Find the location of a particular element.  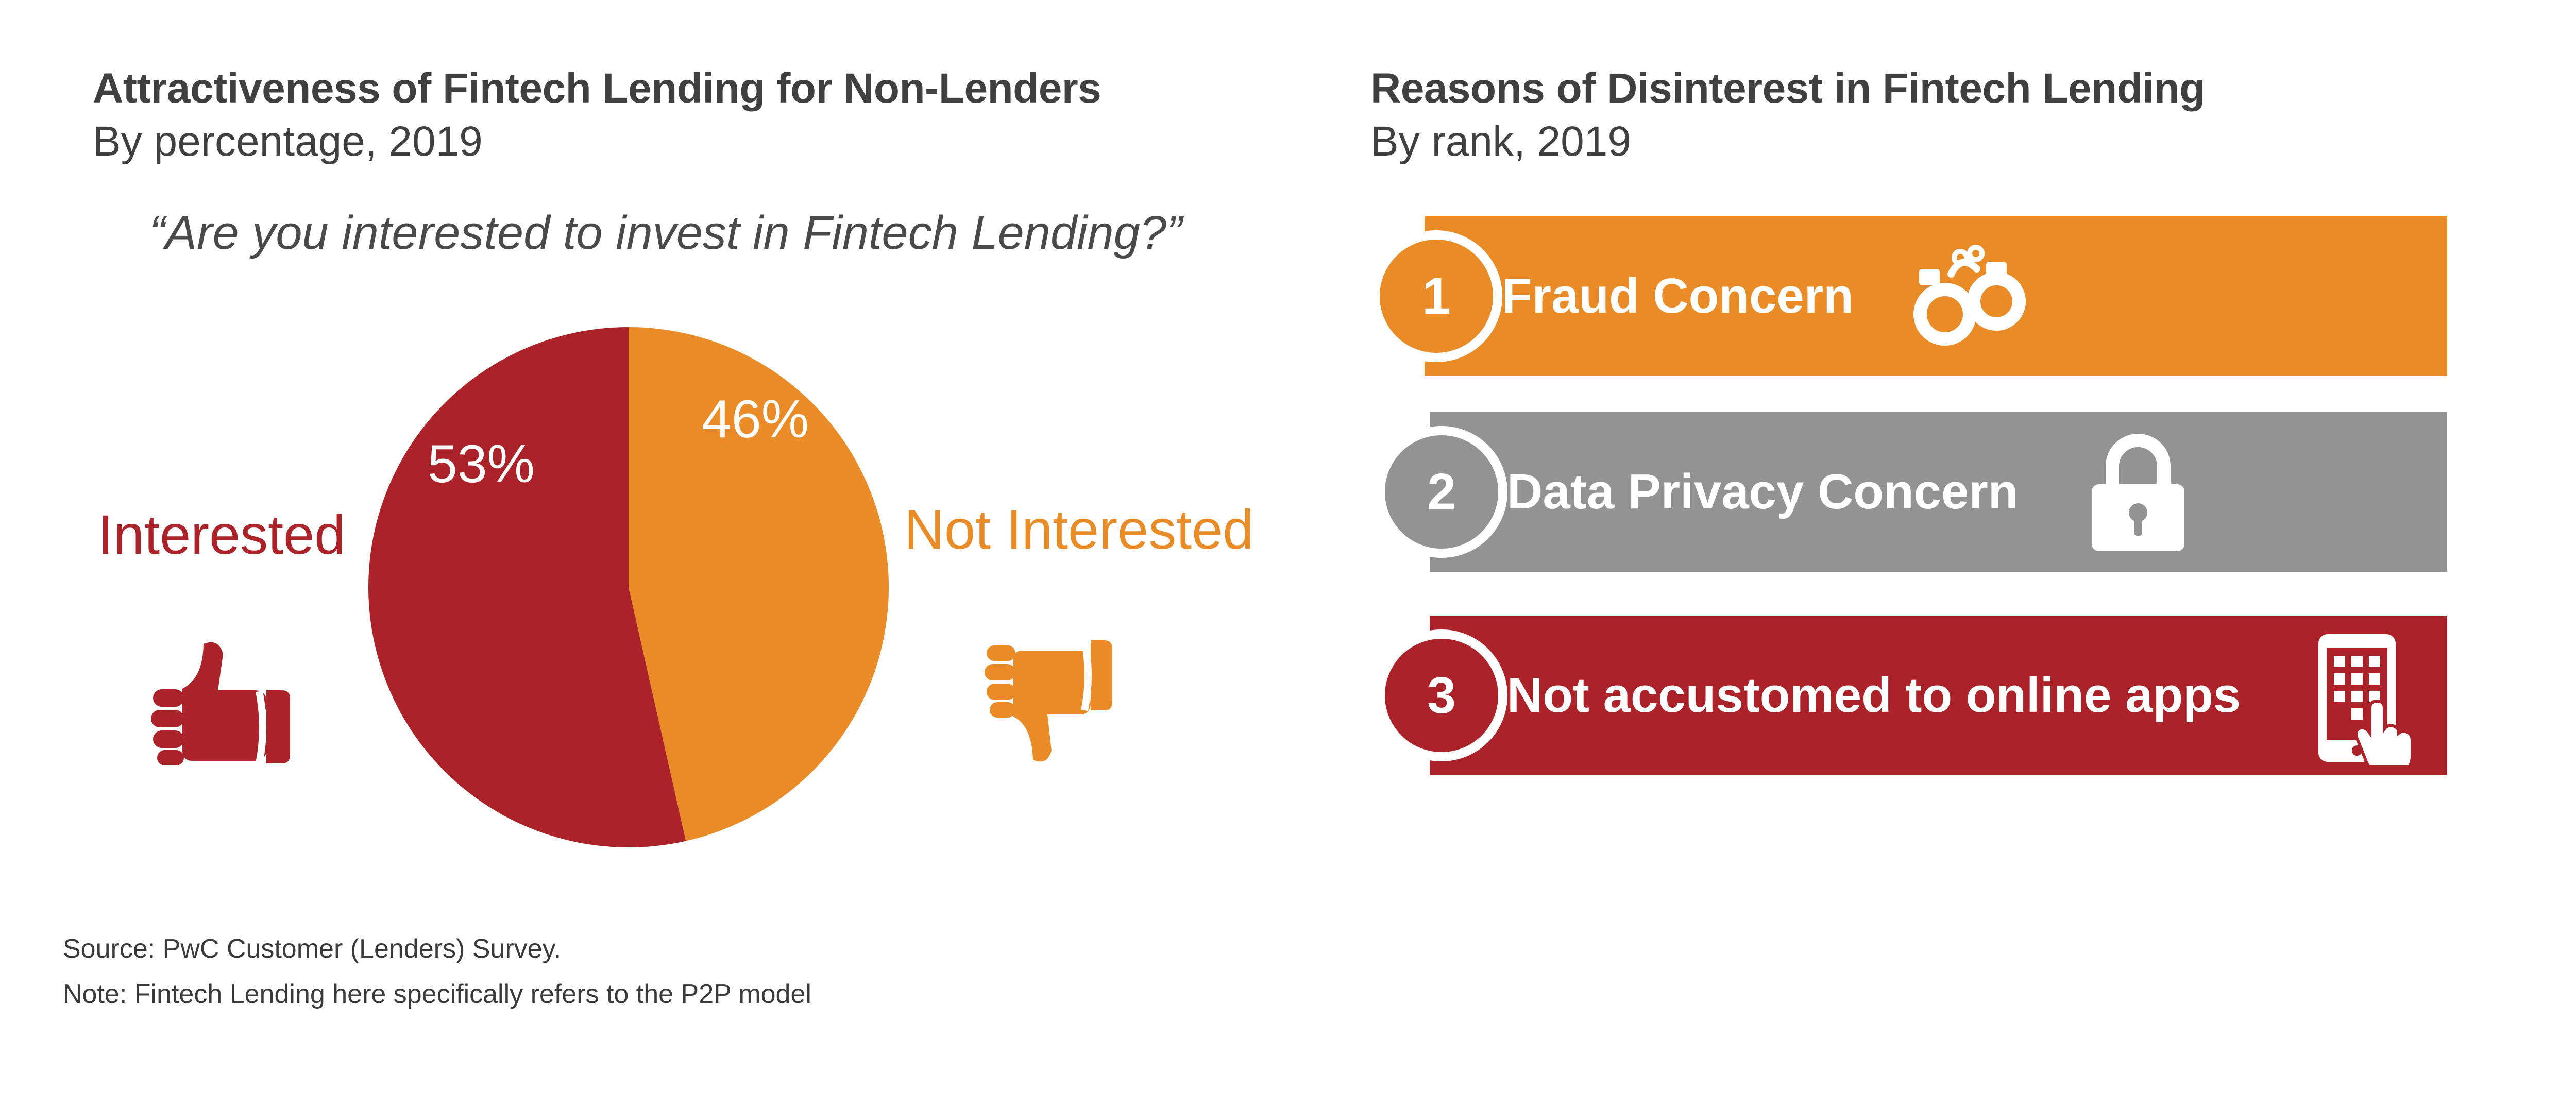

reason-label-2: Data Privacy Concern is located at coordinates (1763, 491).